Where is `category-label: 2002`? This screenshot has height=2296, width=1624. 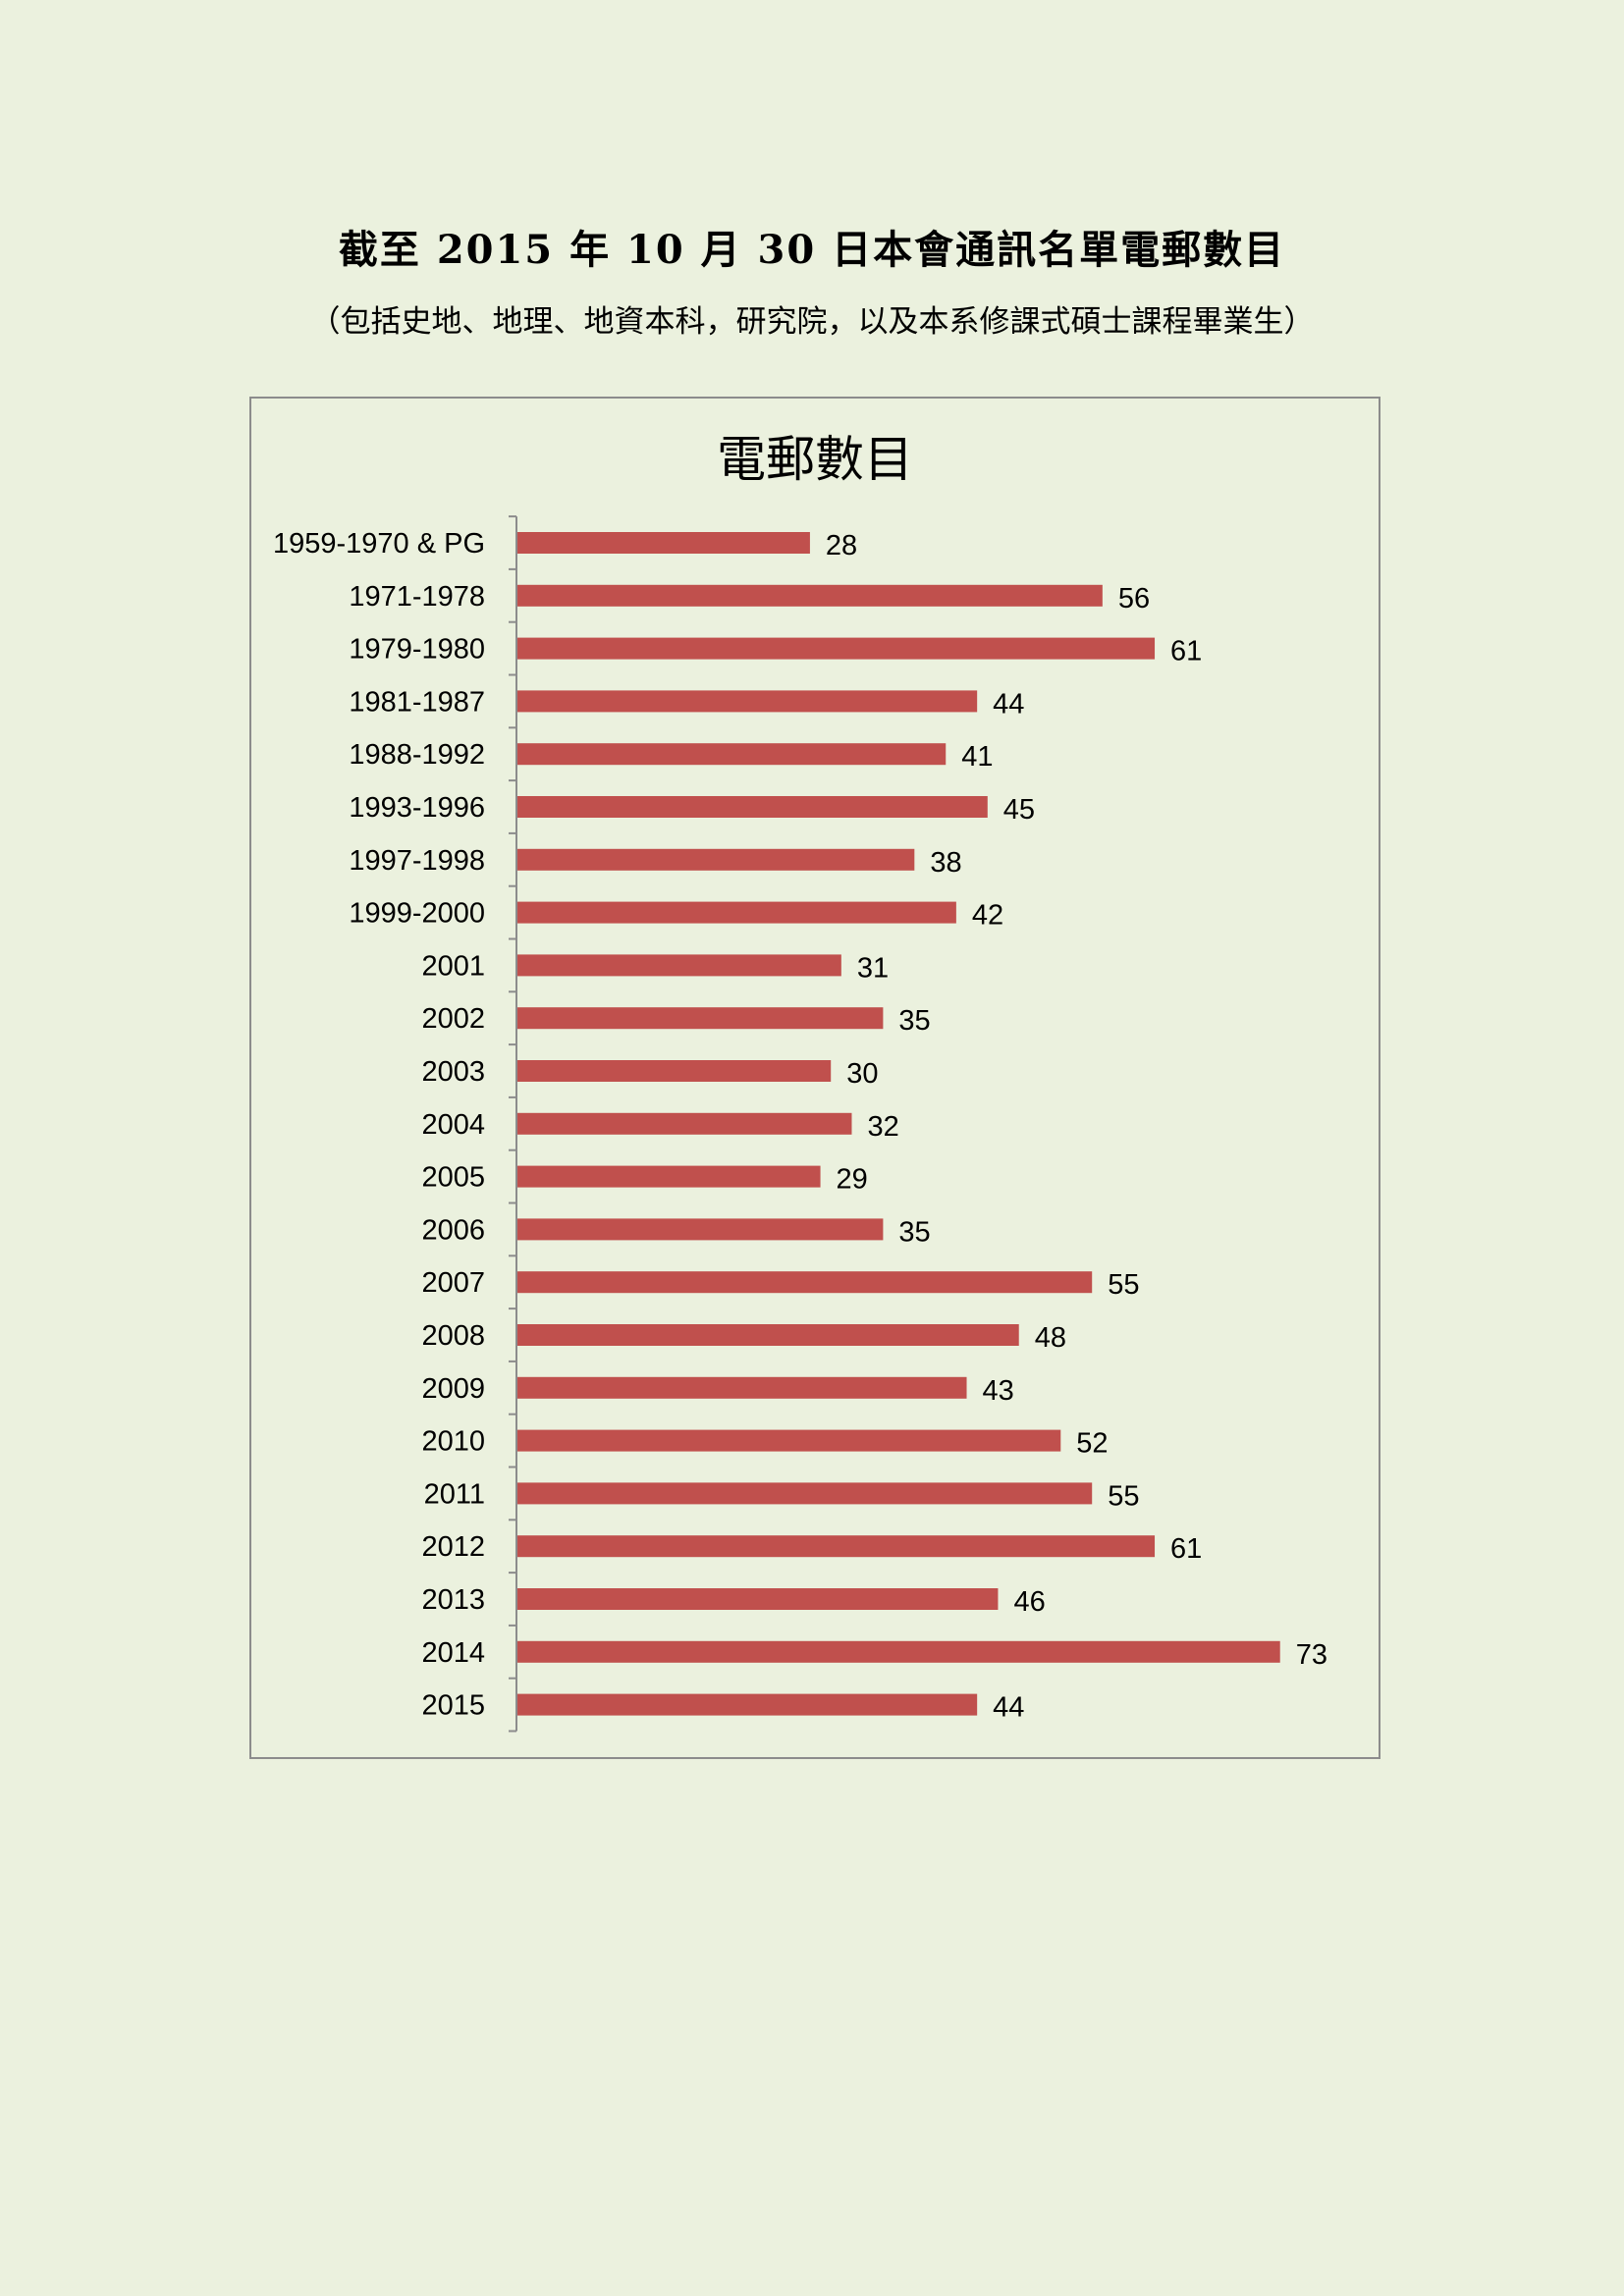
category-label: 2002 is located at coordinates (453, 1019).